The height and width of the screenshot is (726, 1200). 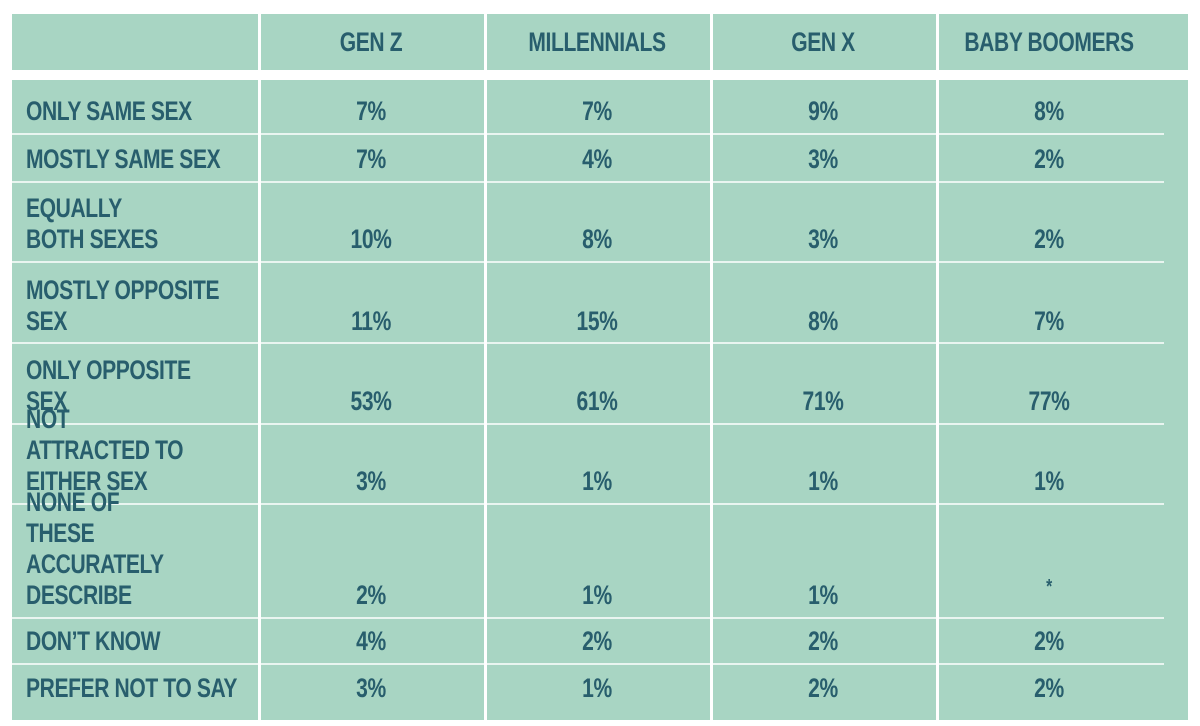 I want to click on row-label: DON’T KNOW, so click(x=93, y=641).